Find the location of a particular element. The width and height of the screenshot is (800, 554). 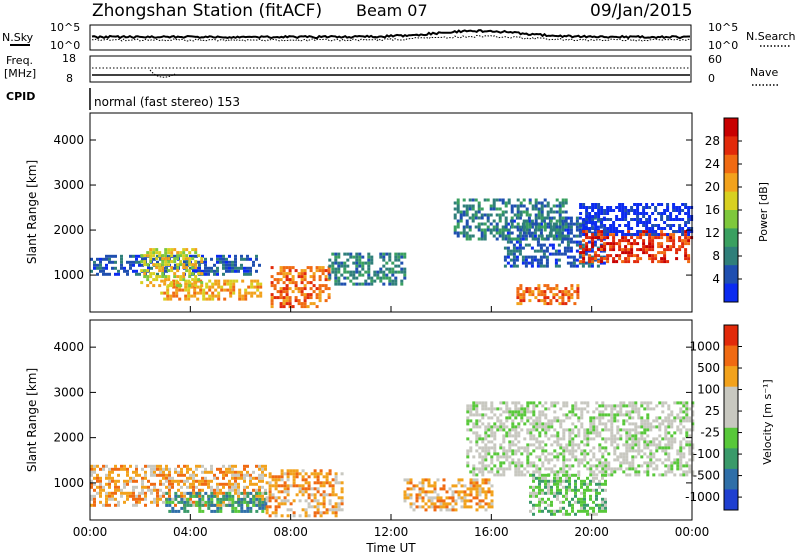

xtick-label: 08:00 is located at coordinates (290, 532).